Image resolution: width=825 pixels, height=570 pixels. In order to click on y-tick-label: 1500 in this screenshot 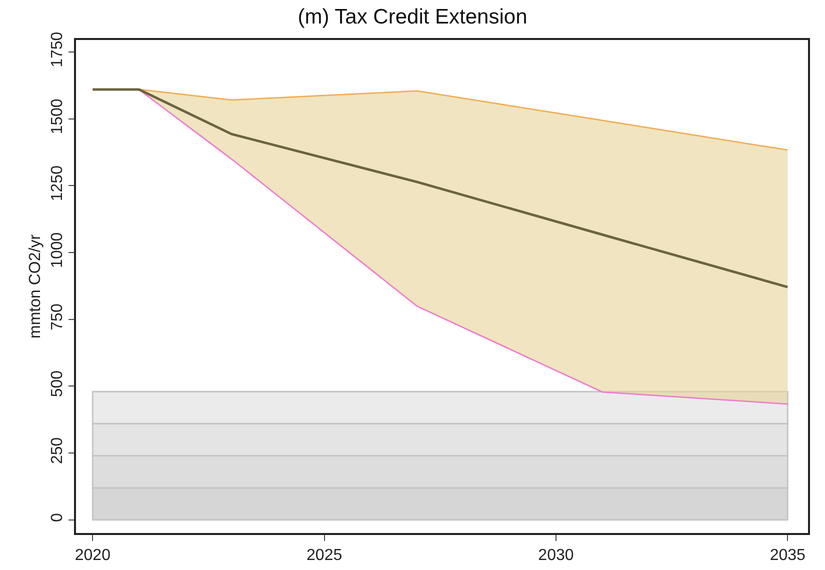, I will do `click(57, 116)`.